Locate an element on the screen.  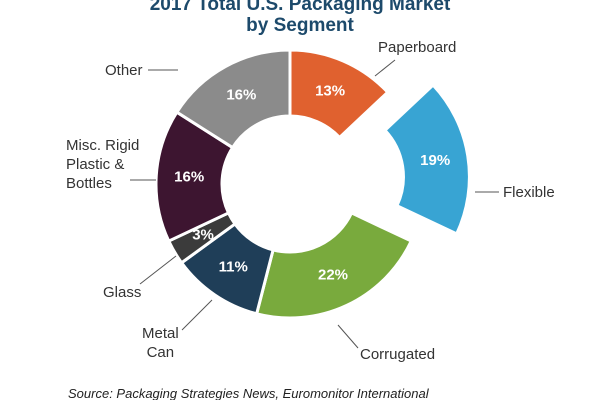
category-label: Misc. Rigid Plastic & Bottles is located at coordinates (103, 164).